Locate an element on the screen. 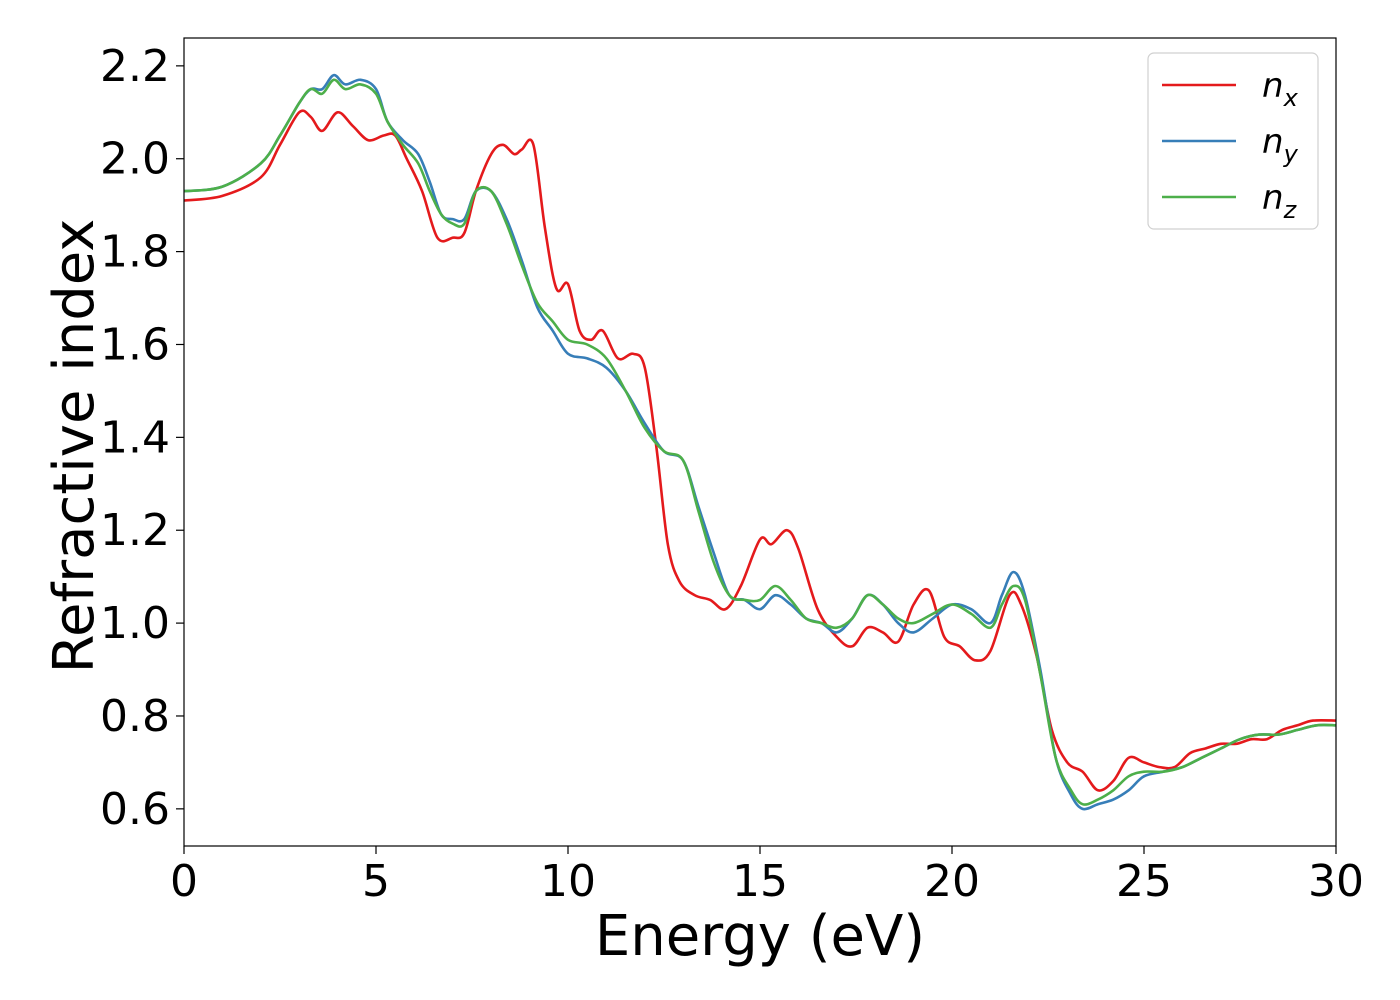 Image resolution: width=1400 pixels, height=1000 pixels. legend: nx ny nz is located at coordinates (1233, 141).